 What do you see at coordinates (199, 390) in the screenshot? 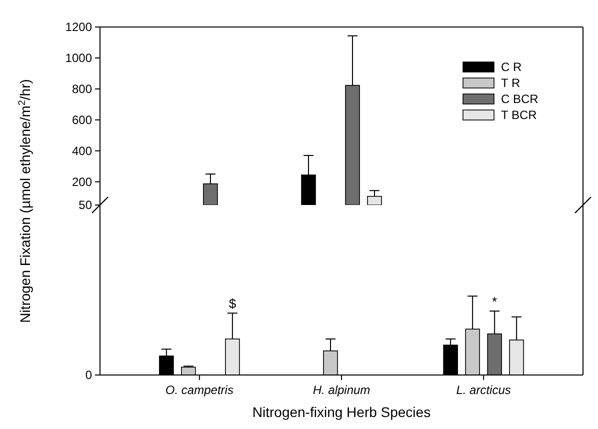
I see `x-tick-label: O. campetris` at bounding box center [199, 390].